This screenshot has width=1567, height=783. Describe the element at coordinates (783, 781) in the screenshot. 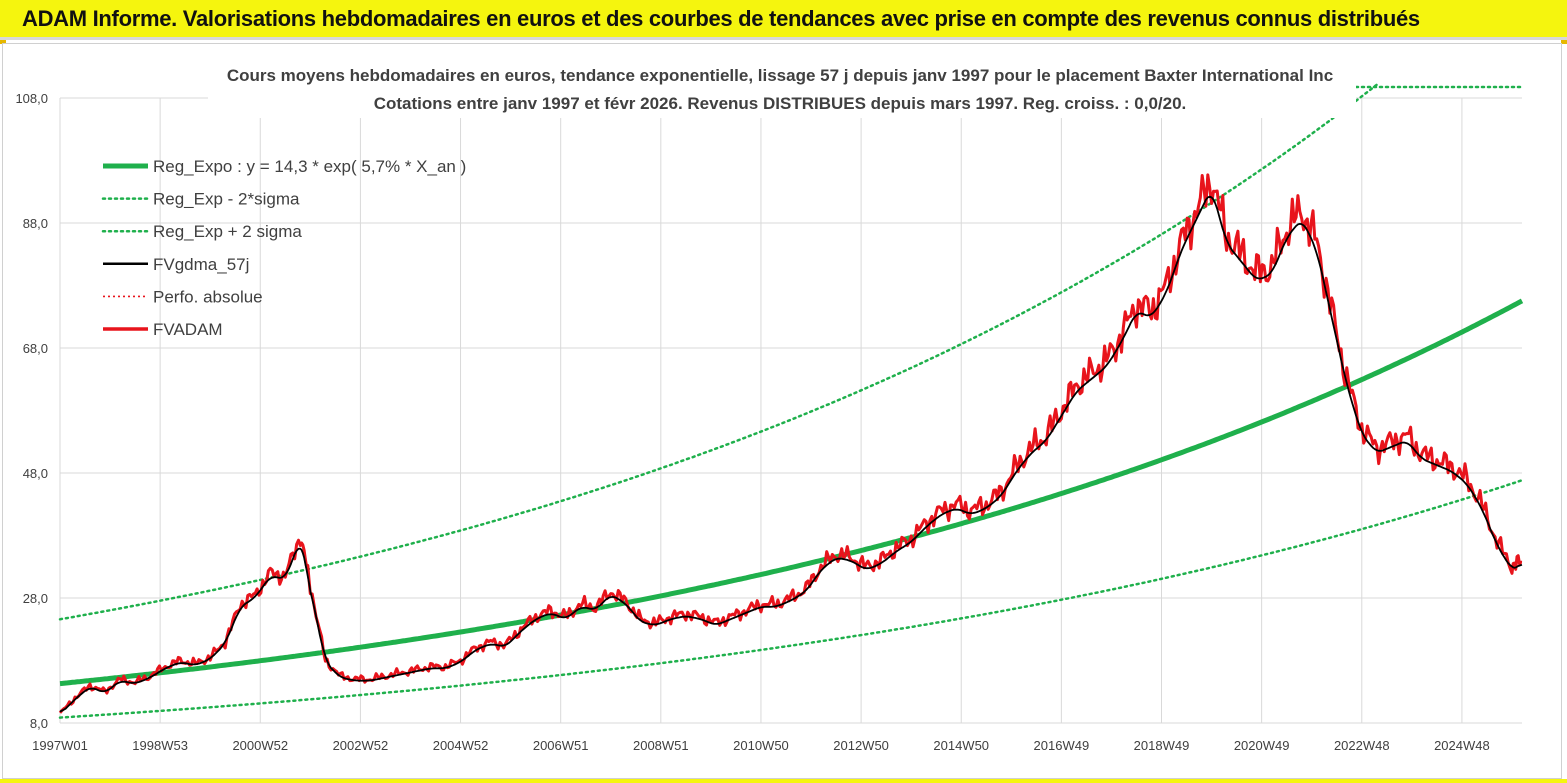

I see `bottom-strip` at that location.